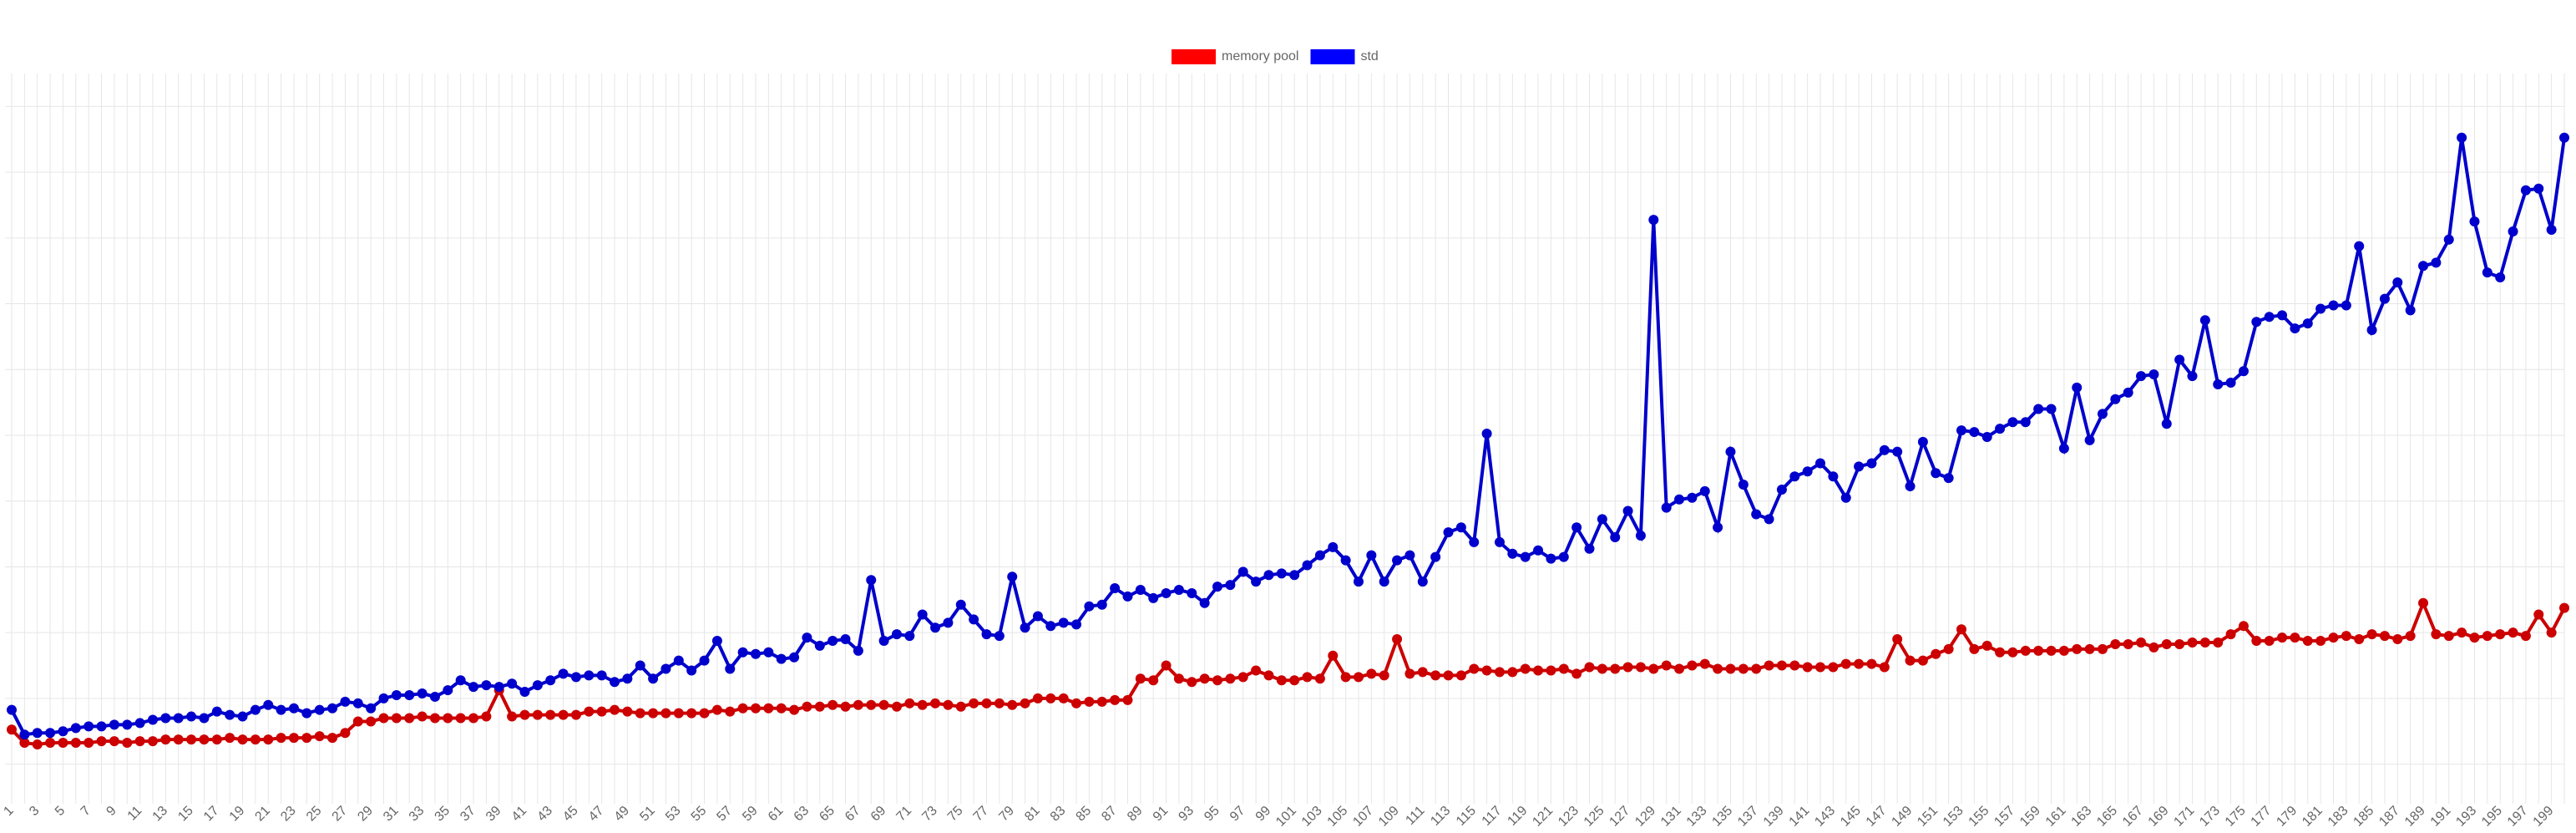 This screenshot has height=833, width=2576. What do you see at coordinates (111, 811) in the screenshot?
I see `x-tick-label: 9` at bounding box center [111, 811].